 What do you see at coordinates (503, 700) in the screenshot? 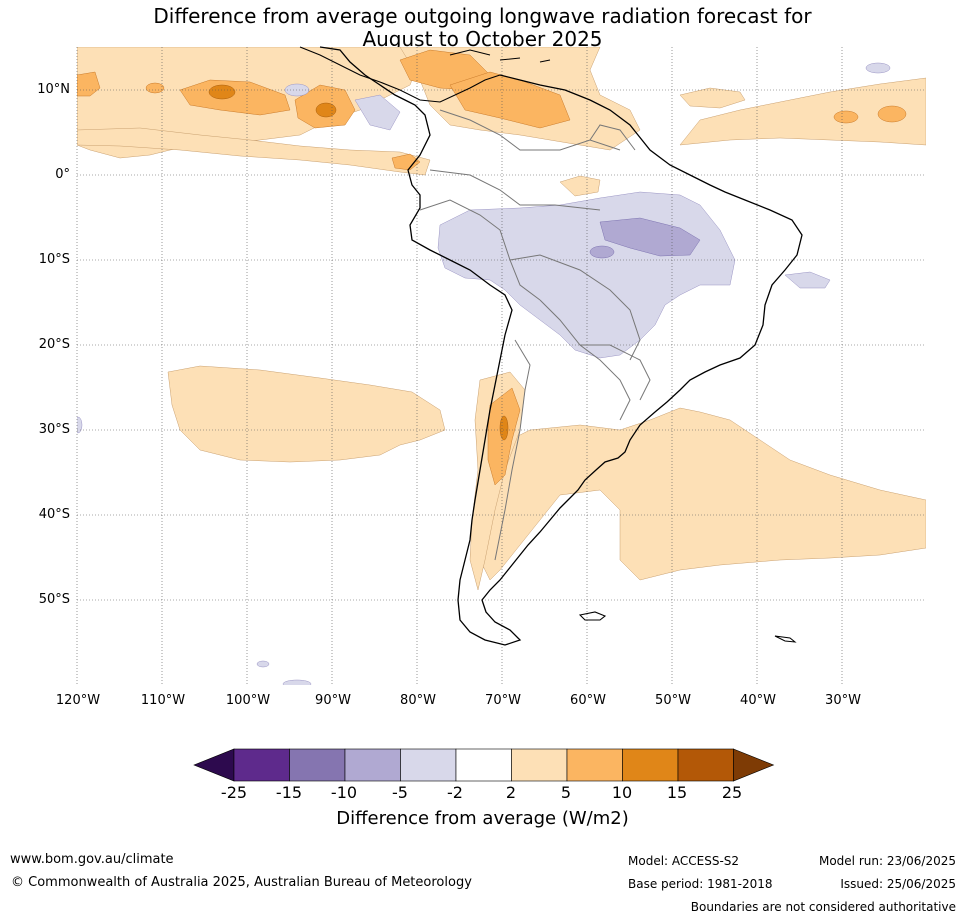
I see `lon-label-70w: 70°W` at bounding box center [503, 700].